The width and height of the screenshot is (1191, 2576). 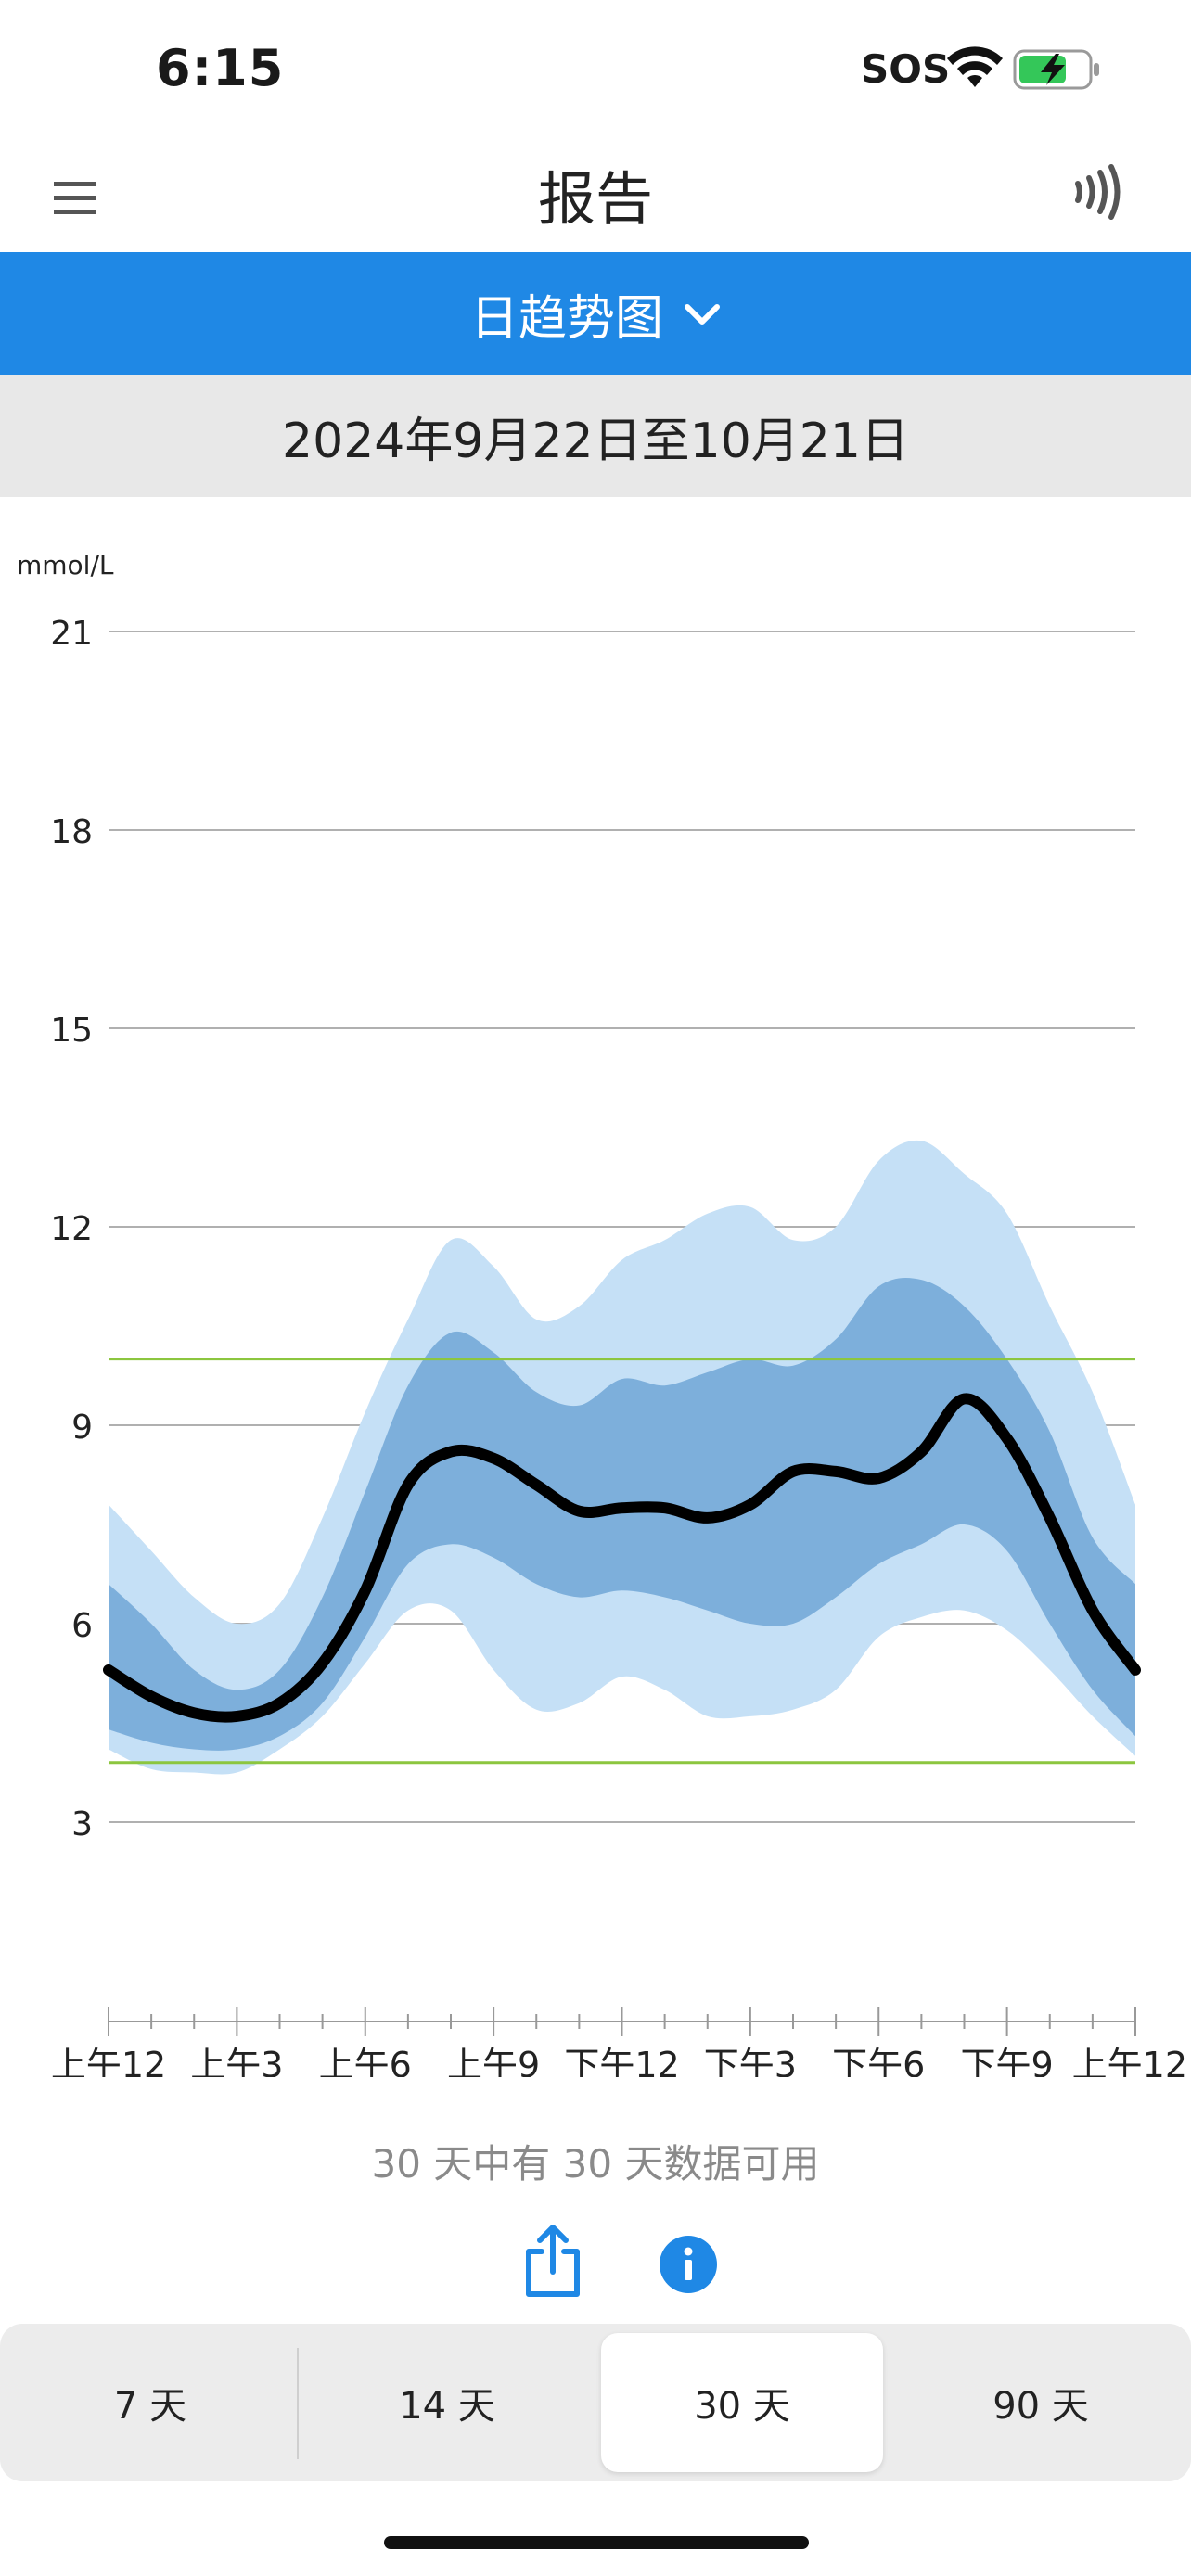 I want to click on home-indicator, so click(x=597, y=2542).